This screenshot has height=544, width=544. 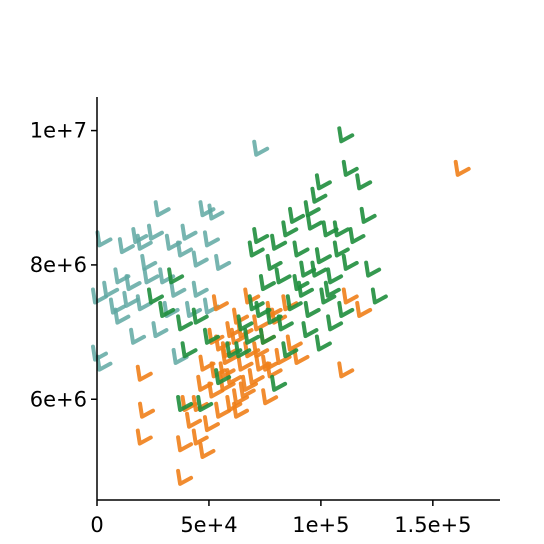 I want to click on x-tick-label: 1e+5, so click(x=320, y=525).